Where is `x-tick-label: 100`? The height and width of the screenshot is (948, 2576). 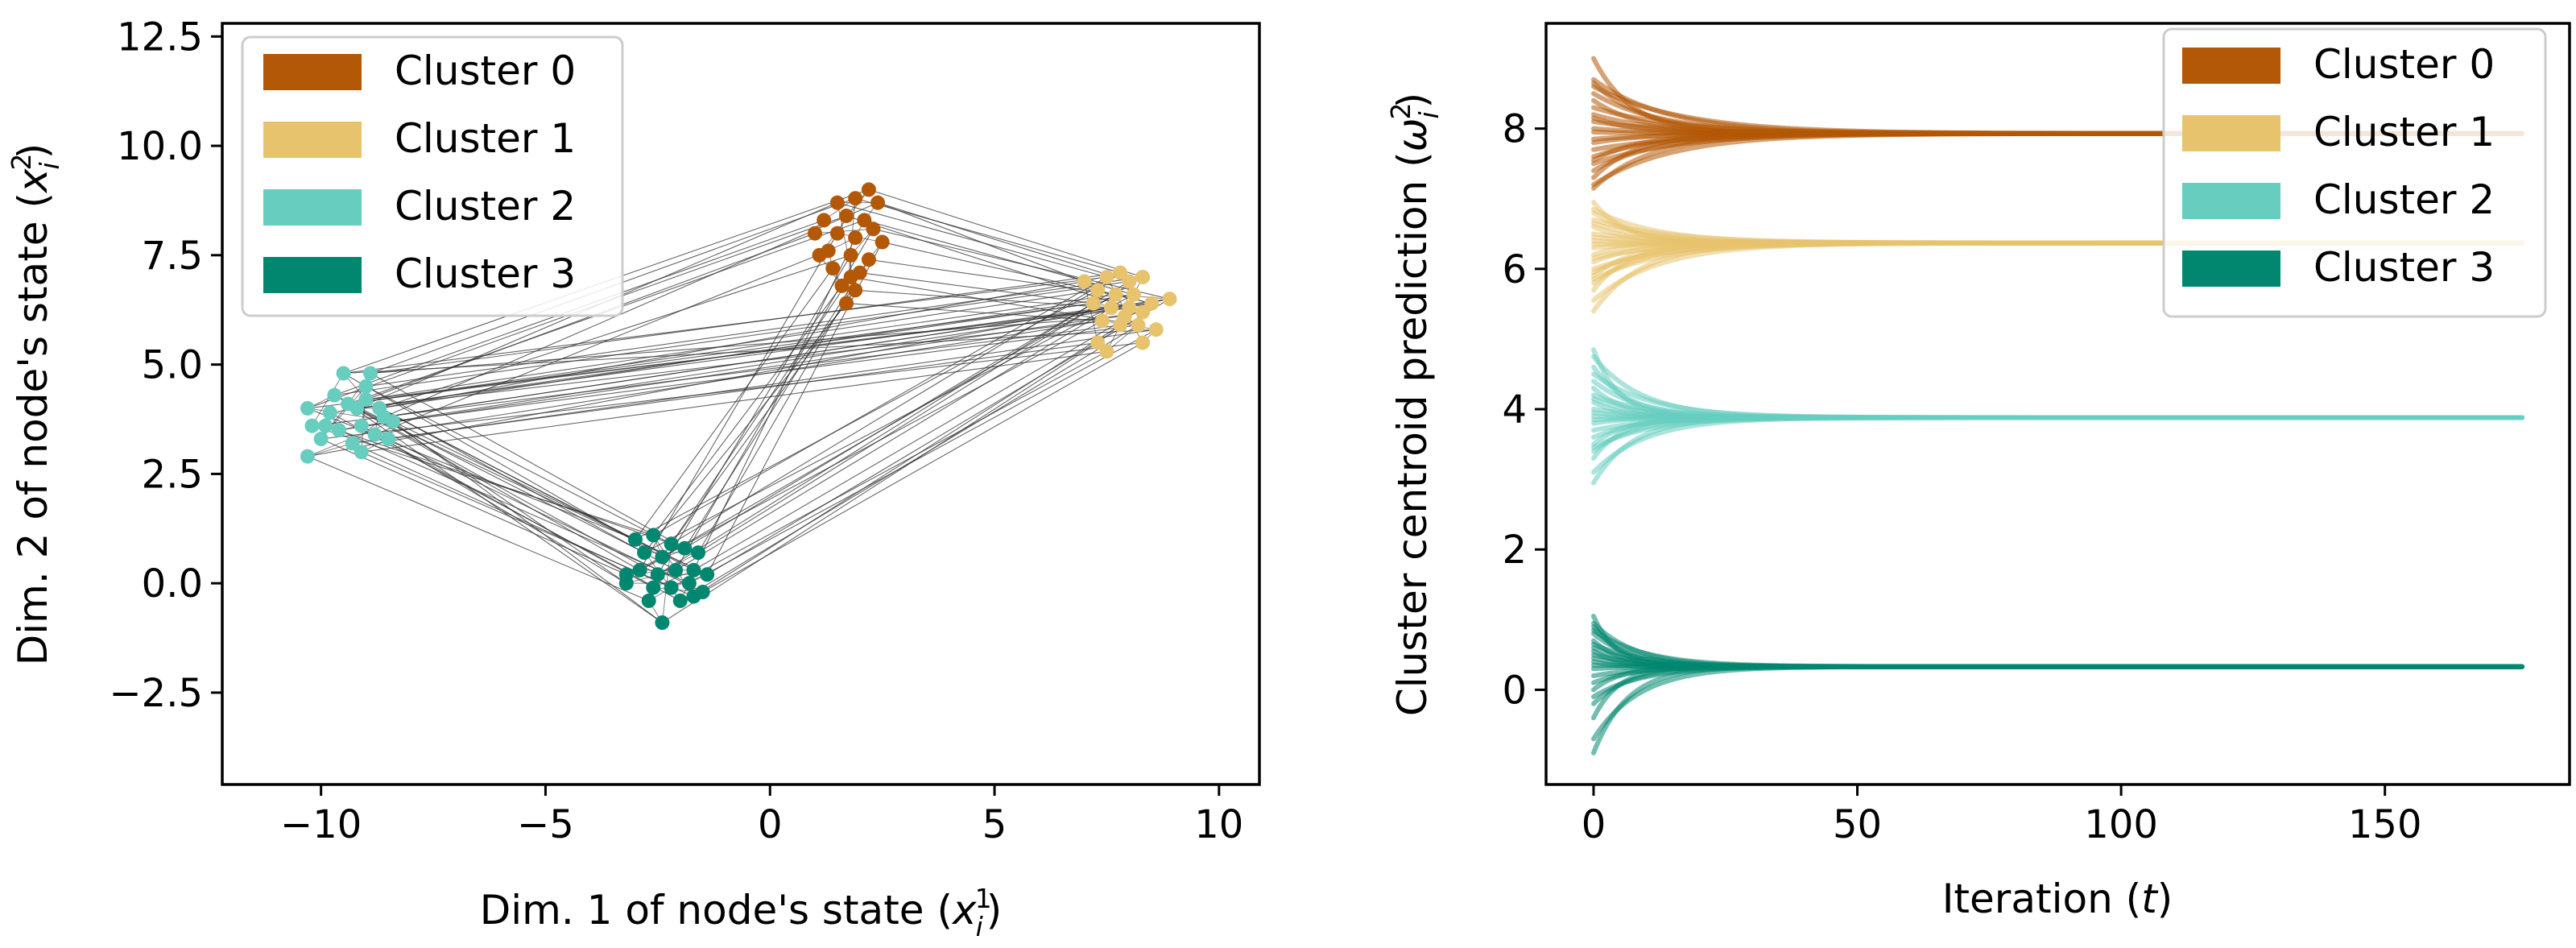 x-tick-label: 100 is located at coordinates (2121, 825).